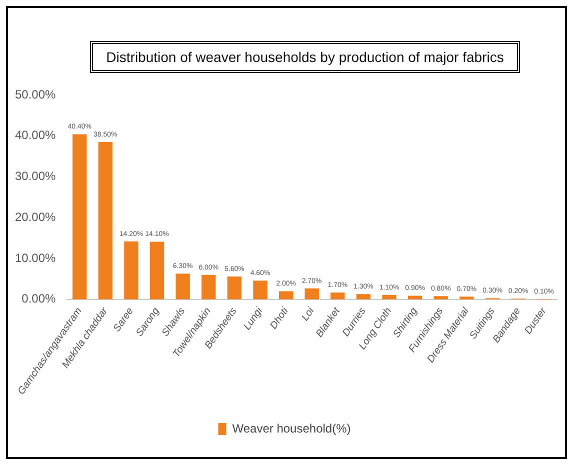 Image resolution: width=573 pixels, height=465 pixels. I want to click on y-tick-label: 0.00%, so click(39, 299).